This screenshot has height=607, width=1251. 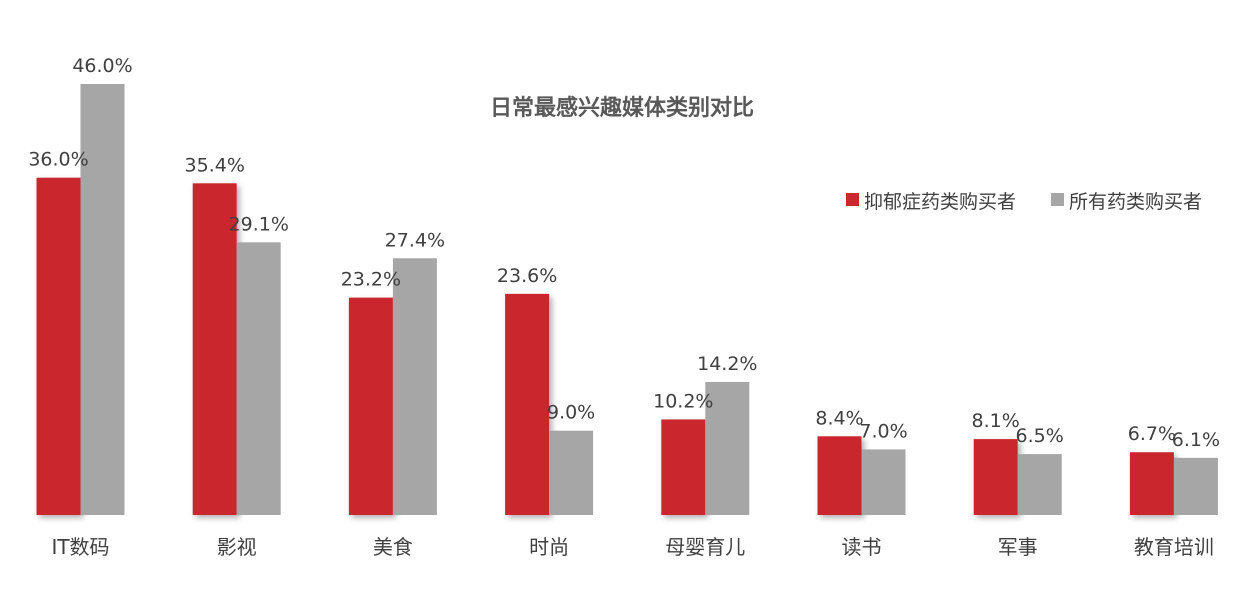 I want to click on data-label-series-1-6: 8.4%, so click(x=839, y=418).